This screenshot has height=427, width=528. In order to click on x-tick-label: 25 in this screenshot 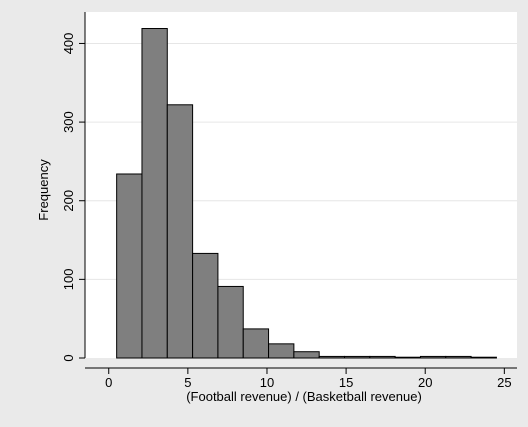, I will do `click(504, 382)`.